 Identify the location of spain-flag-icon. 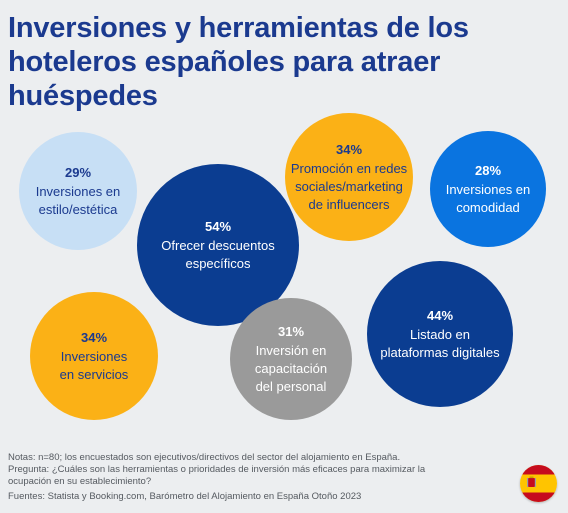
(538, 483).